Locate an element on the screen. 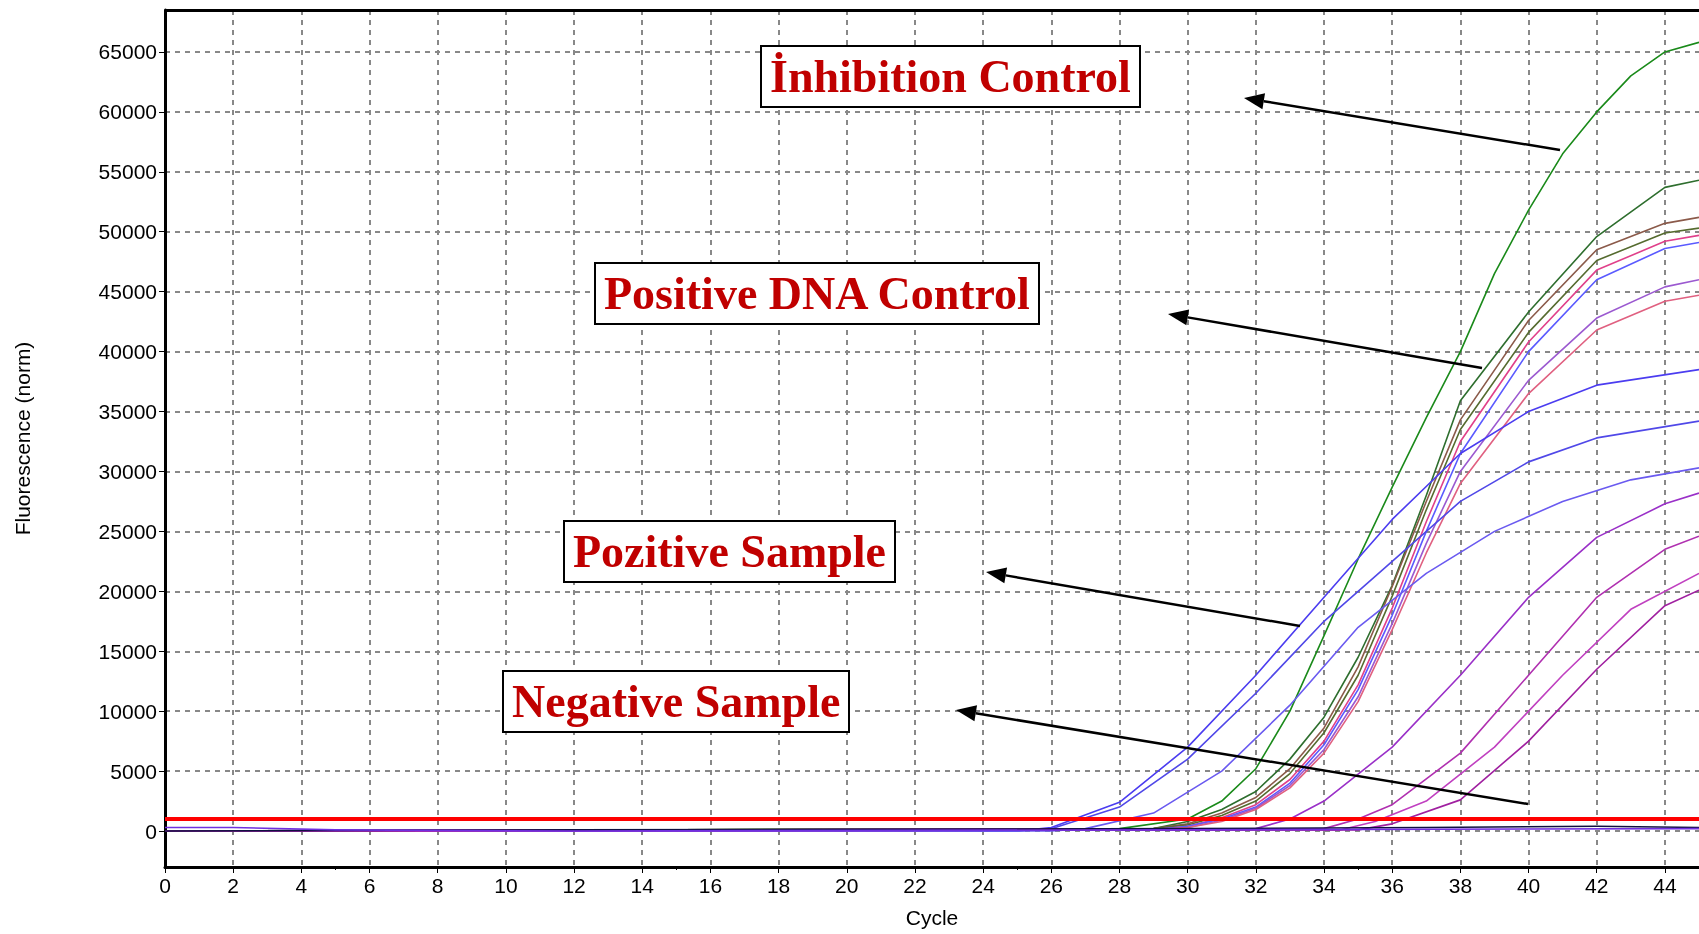 This screenshot has height=934, width=1699. annotation: Positive DNA Control is located at coordinates (817, 294).